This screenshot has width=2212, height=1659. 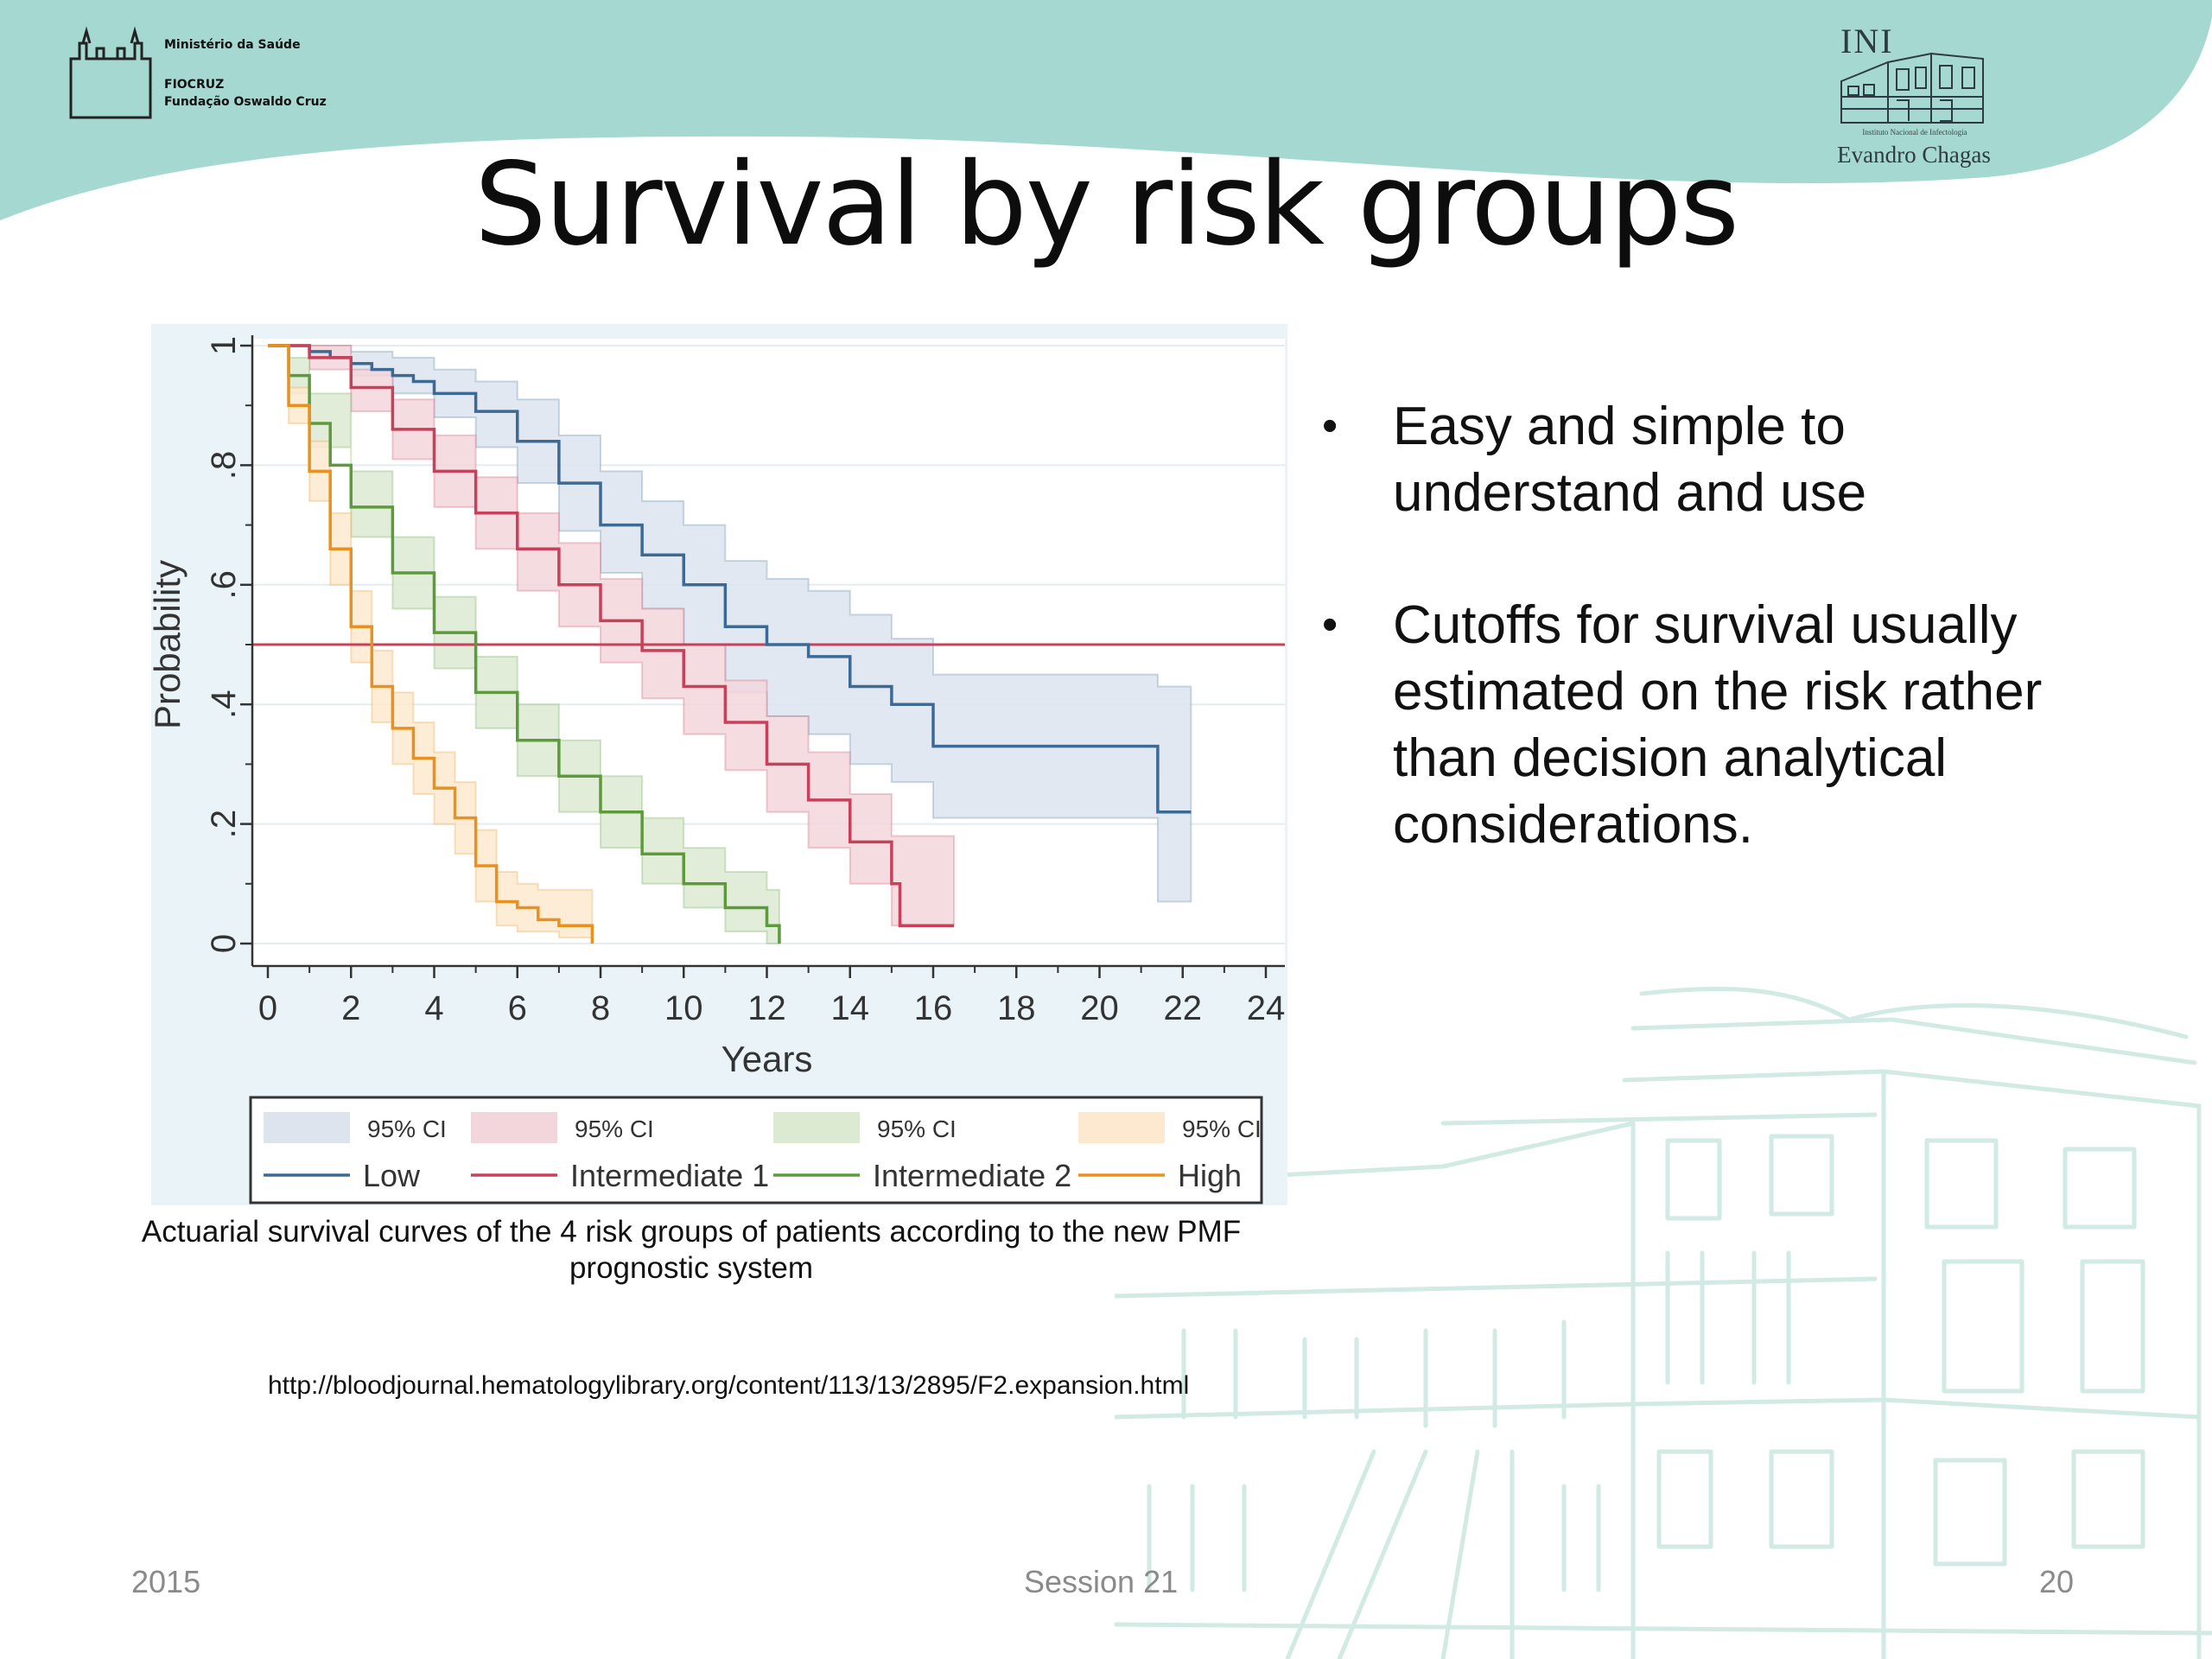 I want to click on x-tick-label: 6, so click(x=517, y=1008).